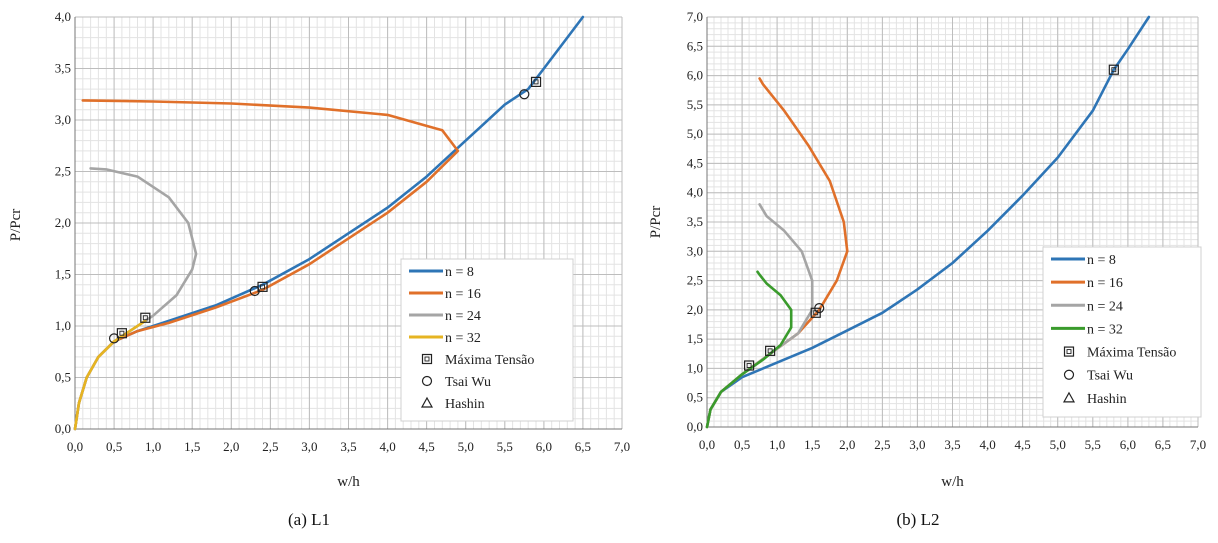 Image resolution: width=1218 pixels, height=543 pixels. Describe the element at coordinates (309, 519) in the screenshot. I see `figure-caption: (a) L1` at that location.